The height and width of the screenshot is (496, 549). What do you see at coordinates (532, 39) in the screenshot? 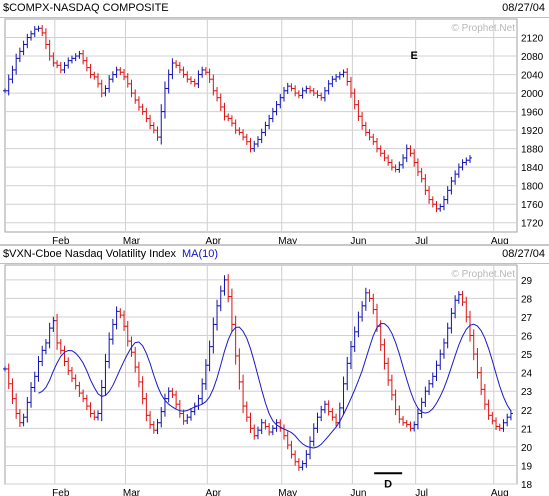
I see `nasdaq-y-tick-label: 2120` at bounding box center [532, 39].